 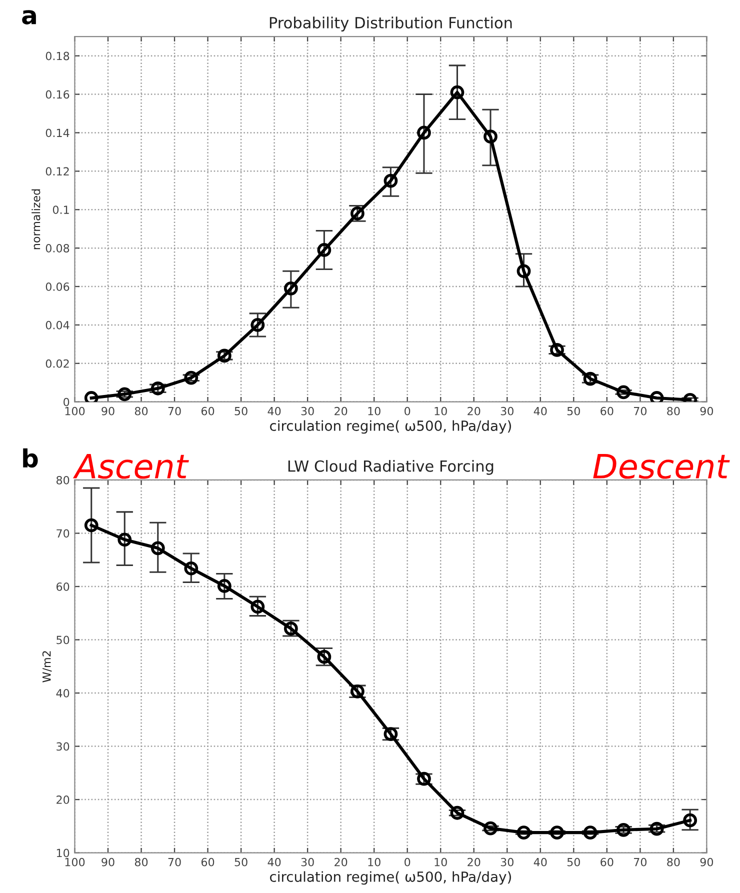 What do you see at coordinates (57, 171) in the screenshot?
I see `y-tick-label: 0.12` at bounding box center [57, 171].